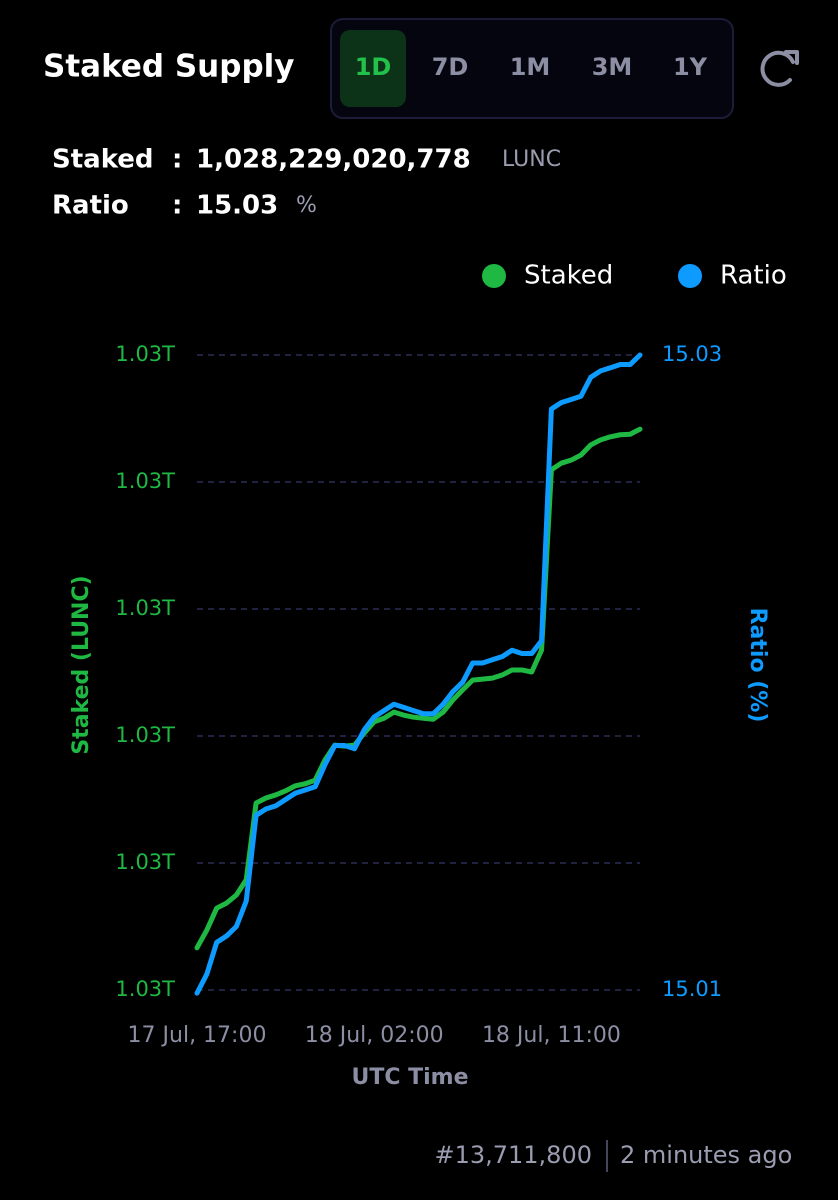 Image resolution: width=838 pixels, height=1200 pixels. What do you see at coordinates (90, 206) in the screenshot?
I see `stat-label: Ratio` at bounding box center [90, 206].